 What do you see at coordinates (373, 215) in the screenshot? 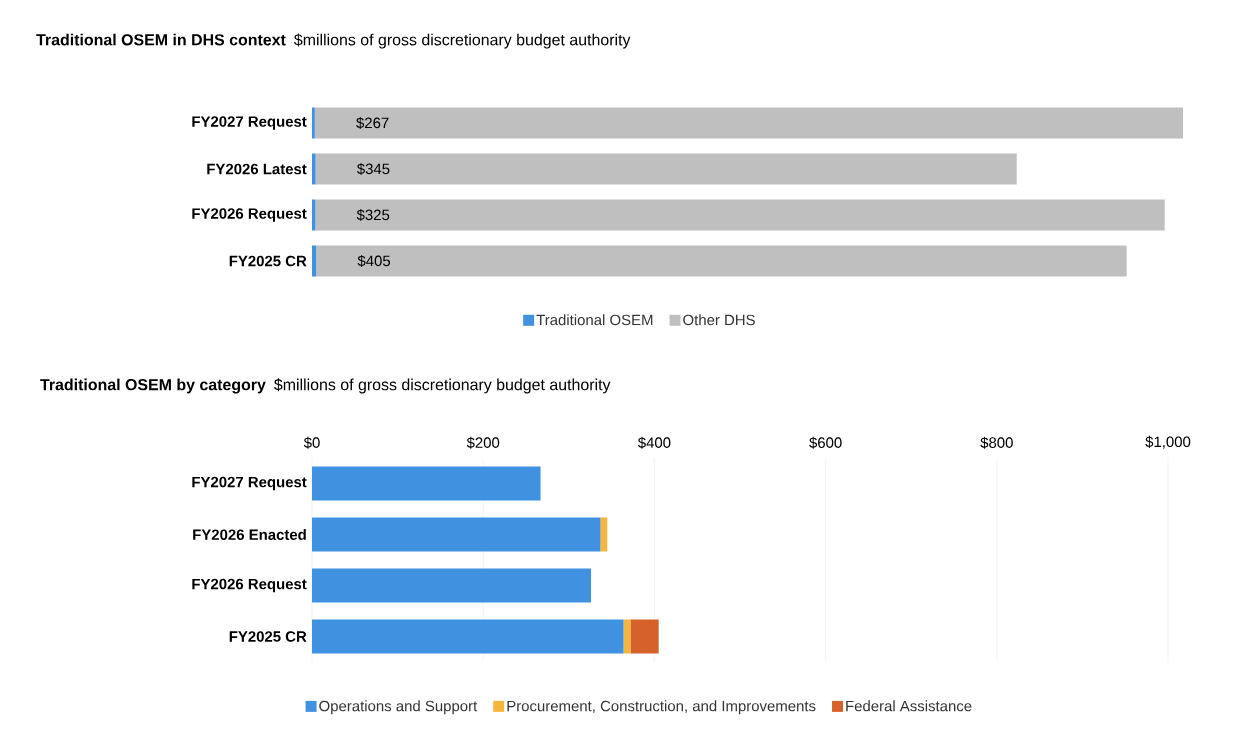
I see `data-label: $325` at bounding box center [373, 215].